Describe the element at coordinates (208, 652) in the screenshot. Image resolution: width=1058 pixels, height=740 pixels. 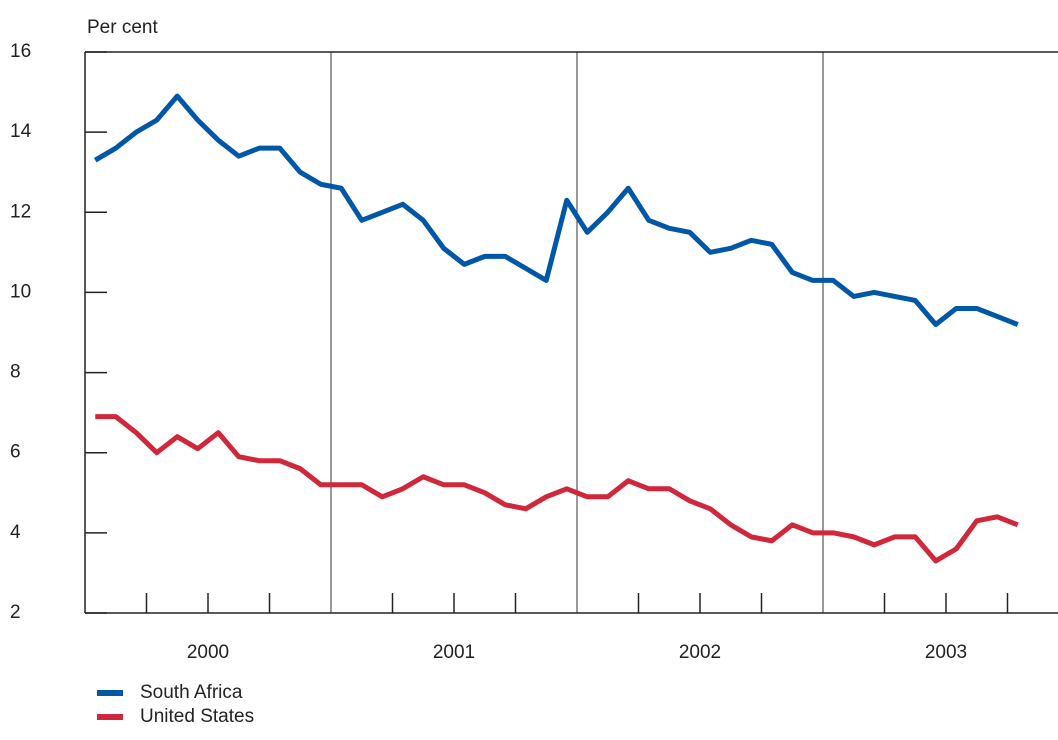
I see `x-tick-label: 2000` at that location.